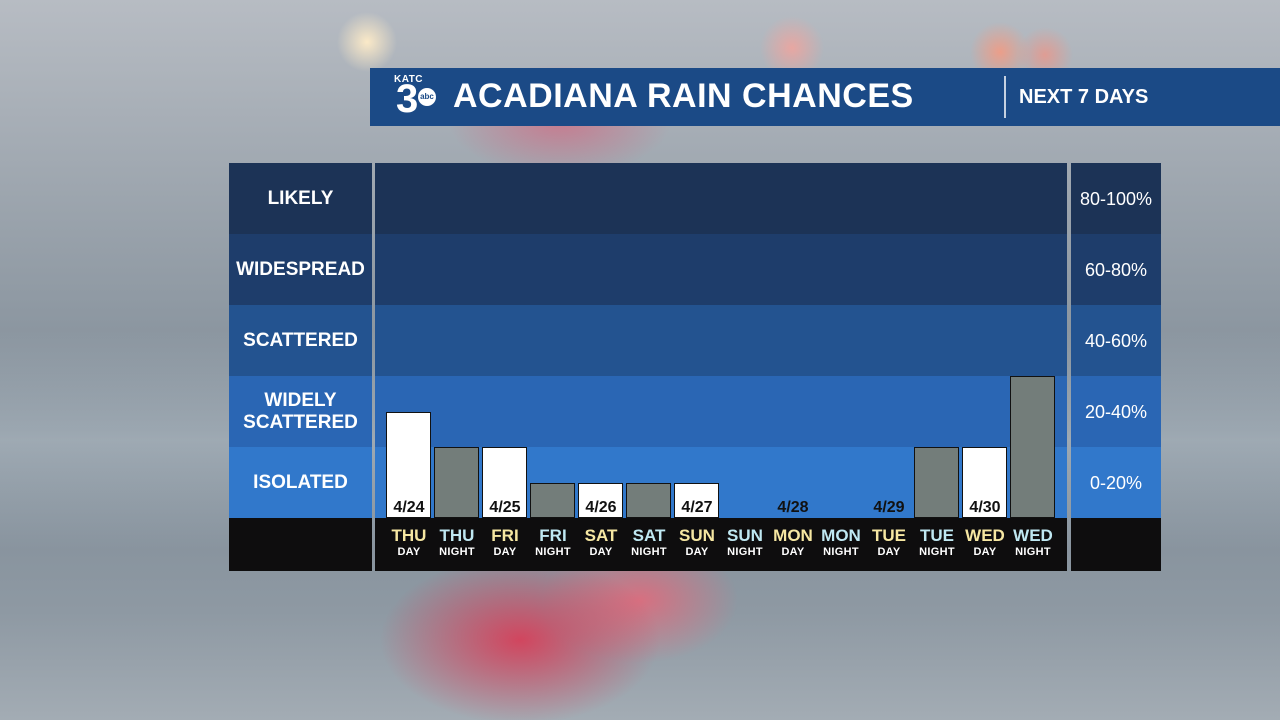 This screenshot has height=720, width=1280. I want to click on day-name-tue-day: TUE, so click(889, 535).